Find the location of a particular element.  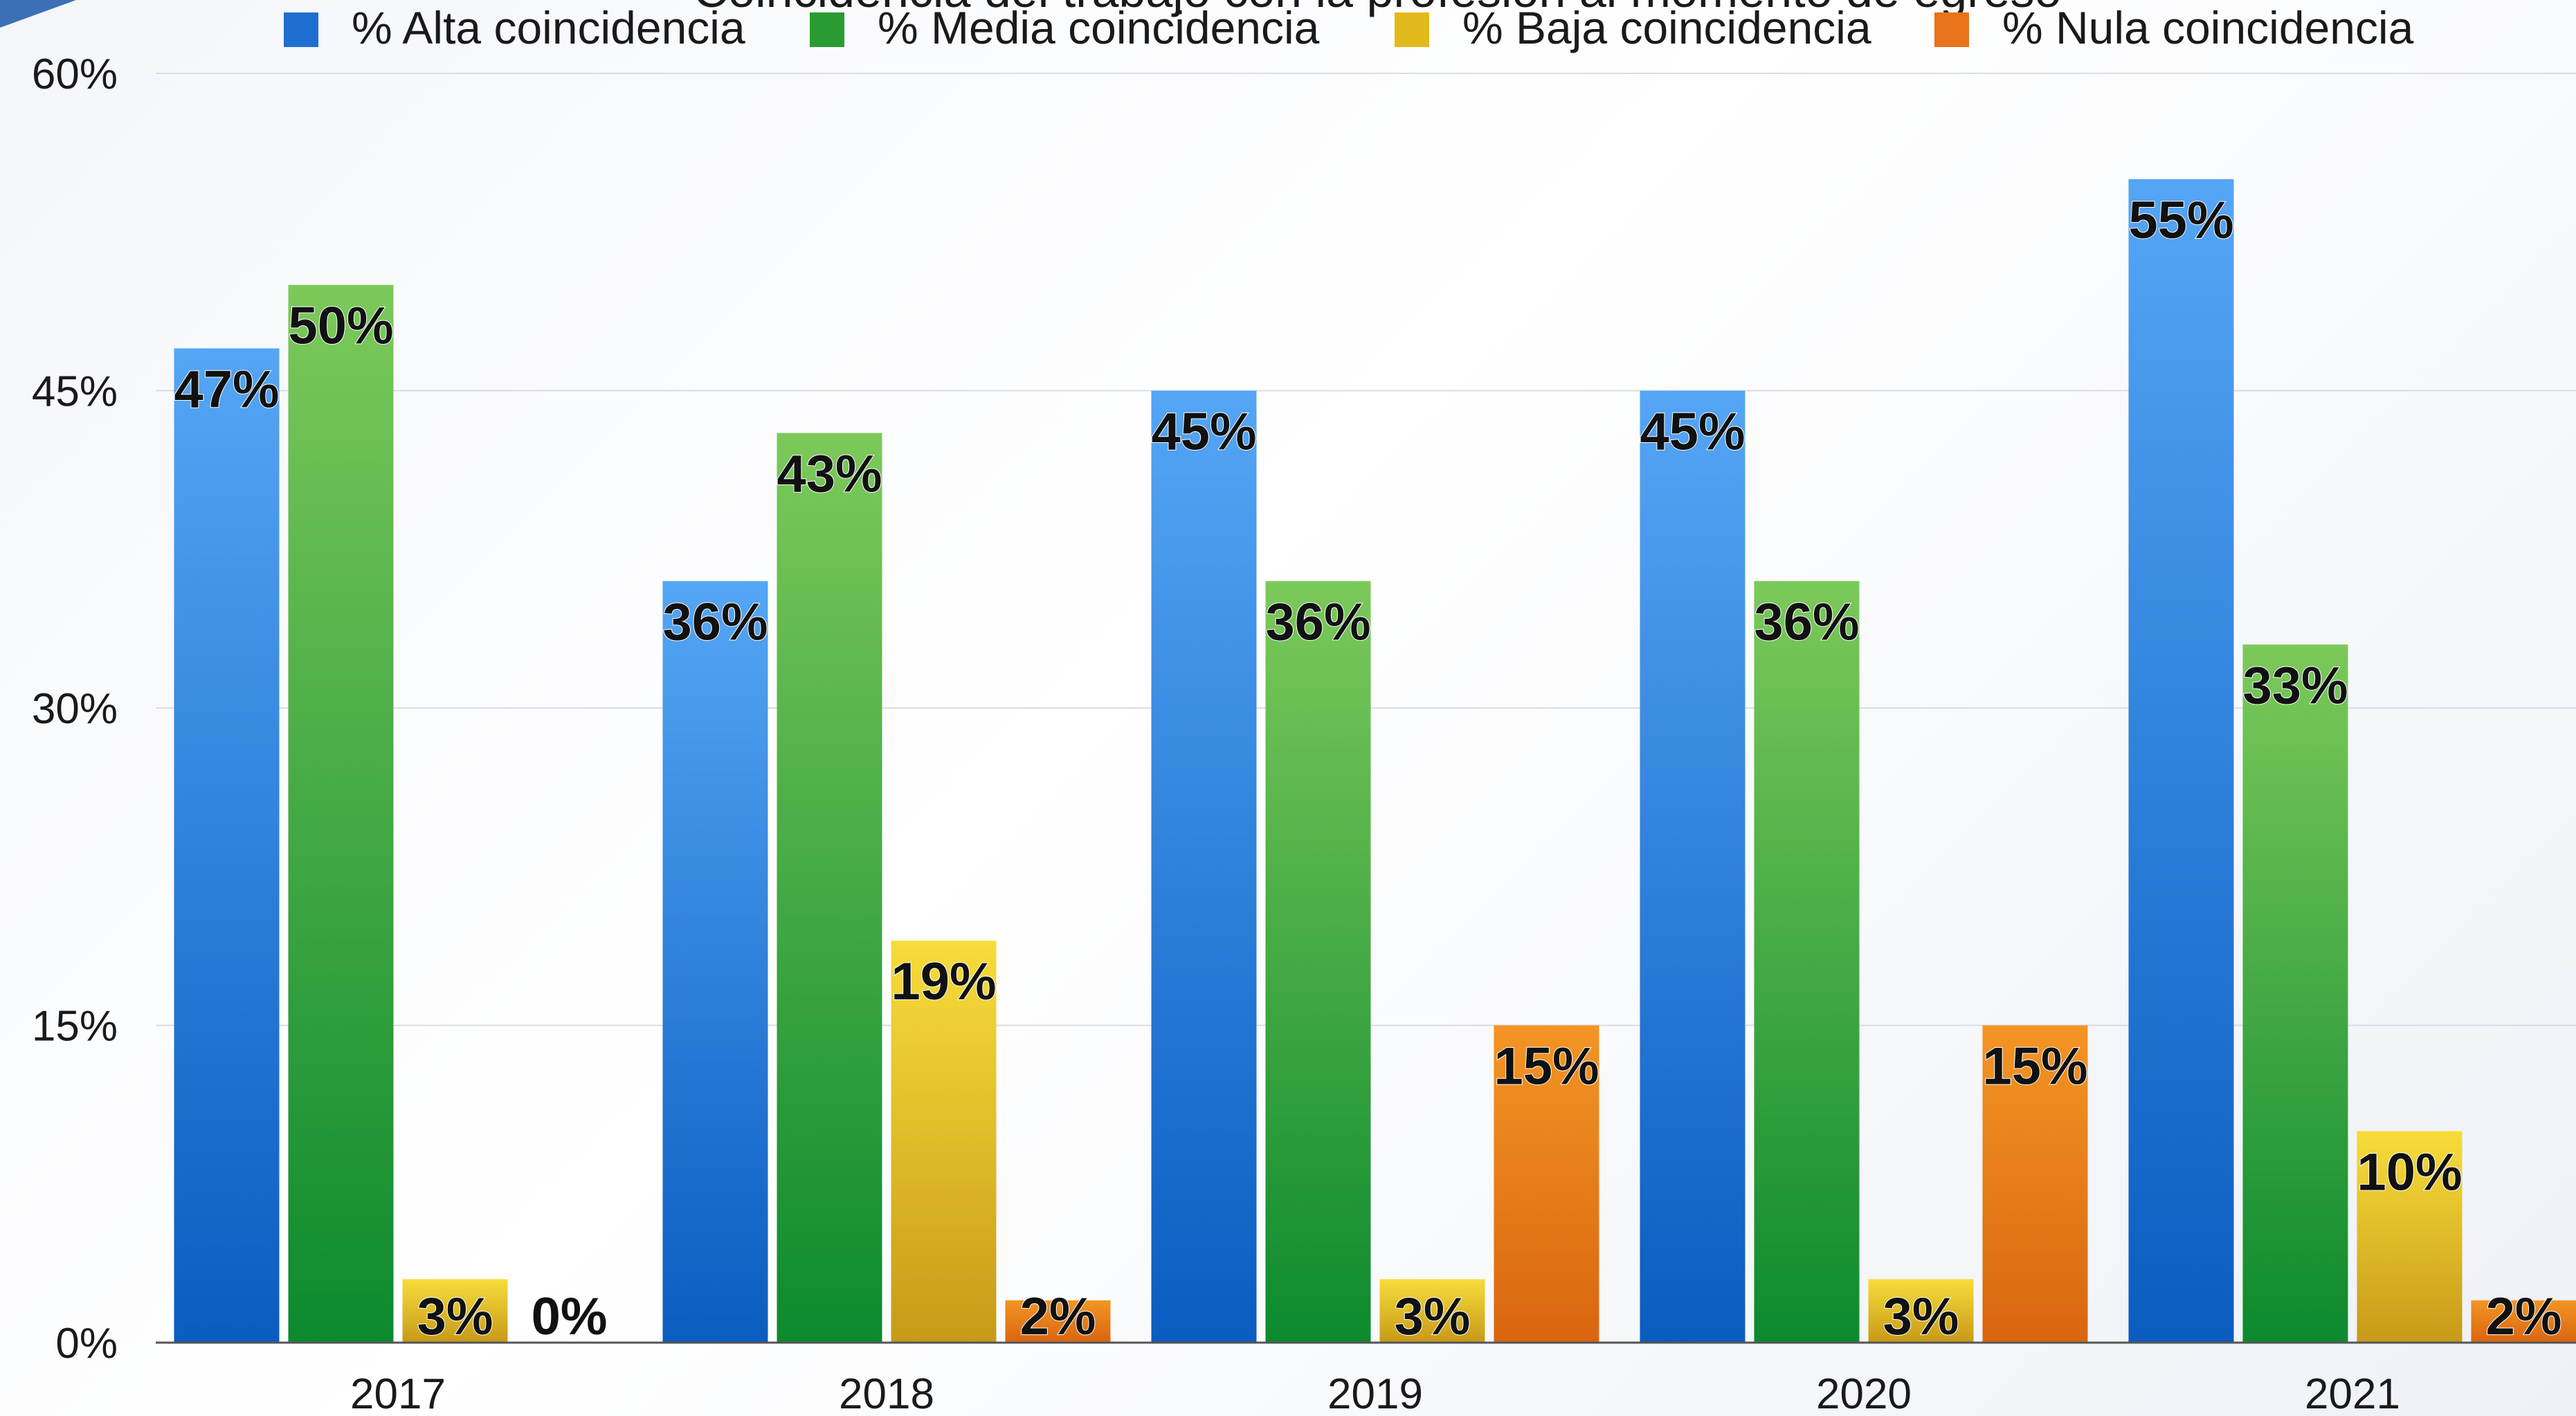

data-label: 10% is located at coordinates (2409, 1172).